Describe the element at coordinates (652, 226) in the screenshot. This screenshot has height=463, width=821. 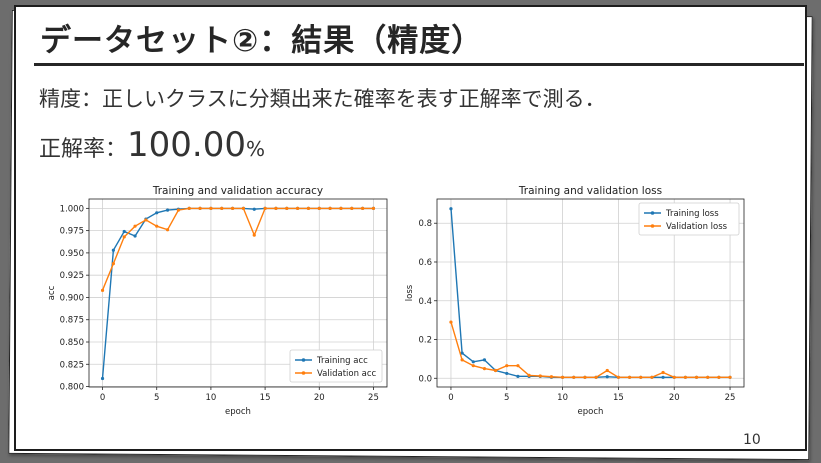
I see `chart1-legend-validation-loss-marker` at that location.